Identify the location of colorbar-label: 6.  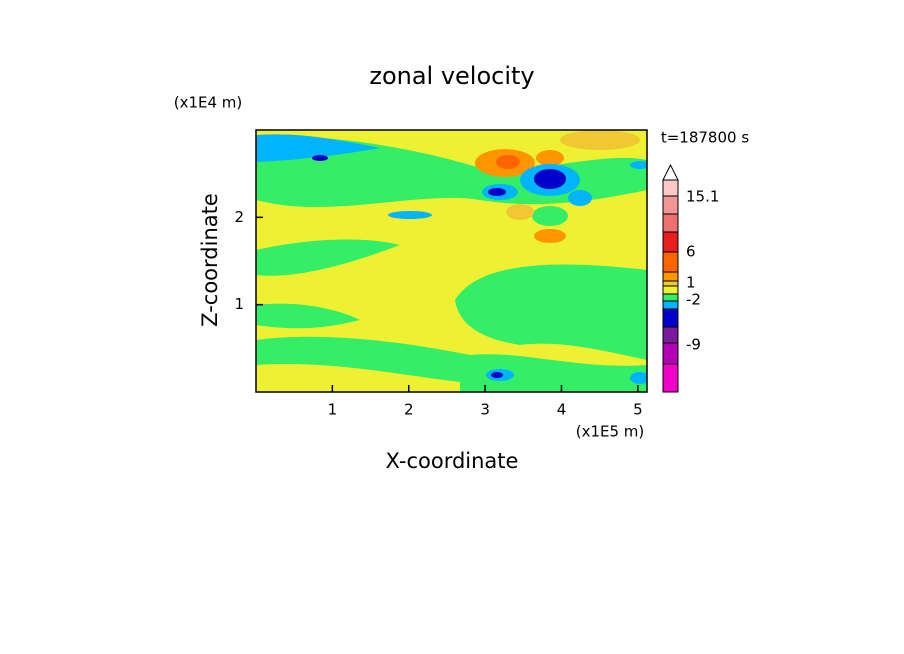
(691, 252).